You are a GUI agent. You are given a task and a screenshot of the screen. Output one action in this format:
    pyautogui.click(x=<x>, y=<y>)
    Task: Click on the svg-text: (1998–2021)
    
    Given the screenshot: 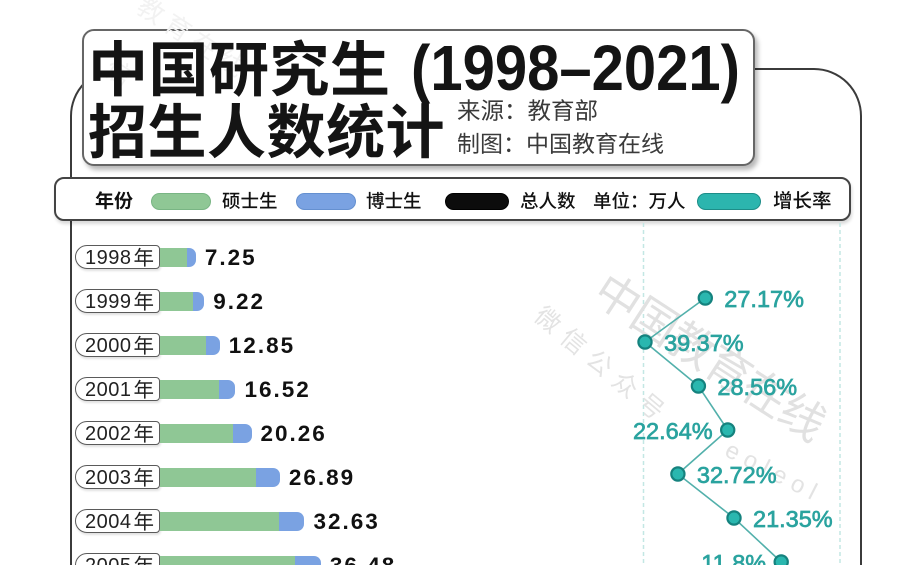 What is the action you would take?
    pyautogui.click(x=575, y=68)
    